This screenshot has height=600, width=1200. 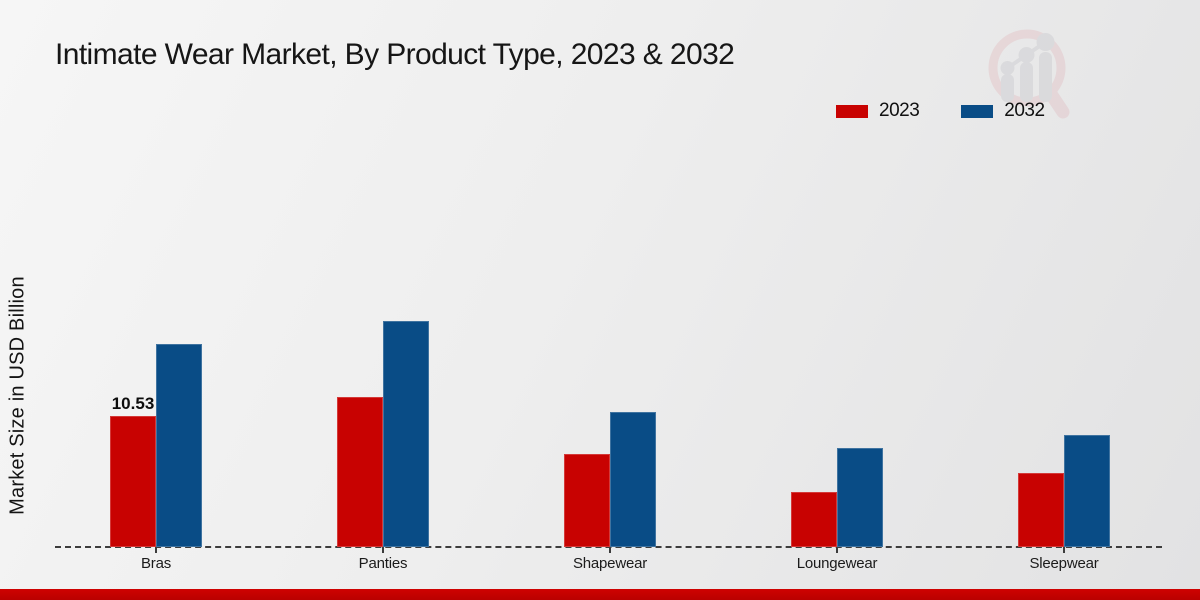 I want to click on brand-logo-watermark-icon, so click(x=1029, y=74).